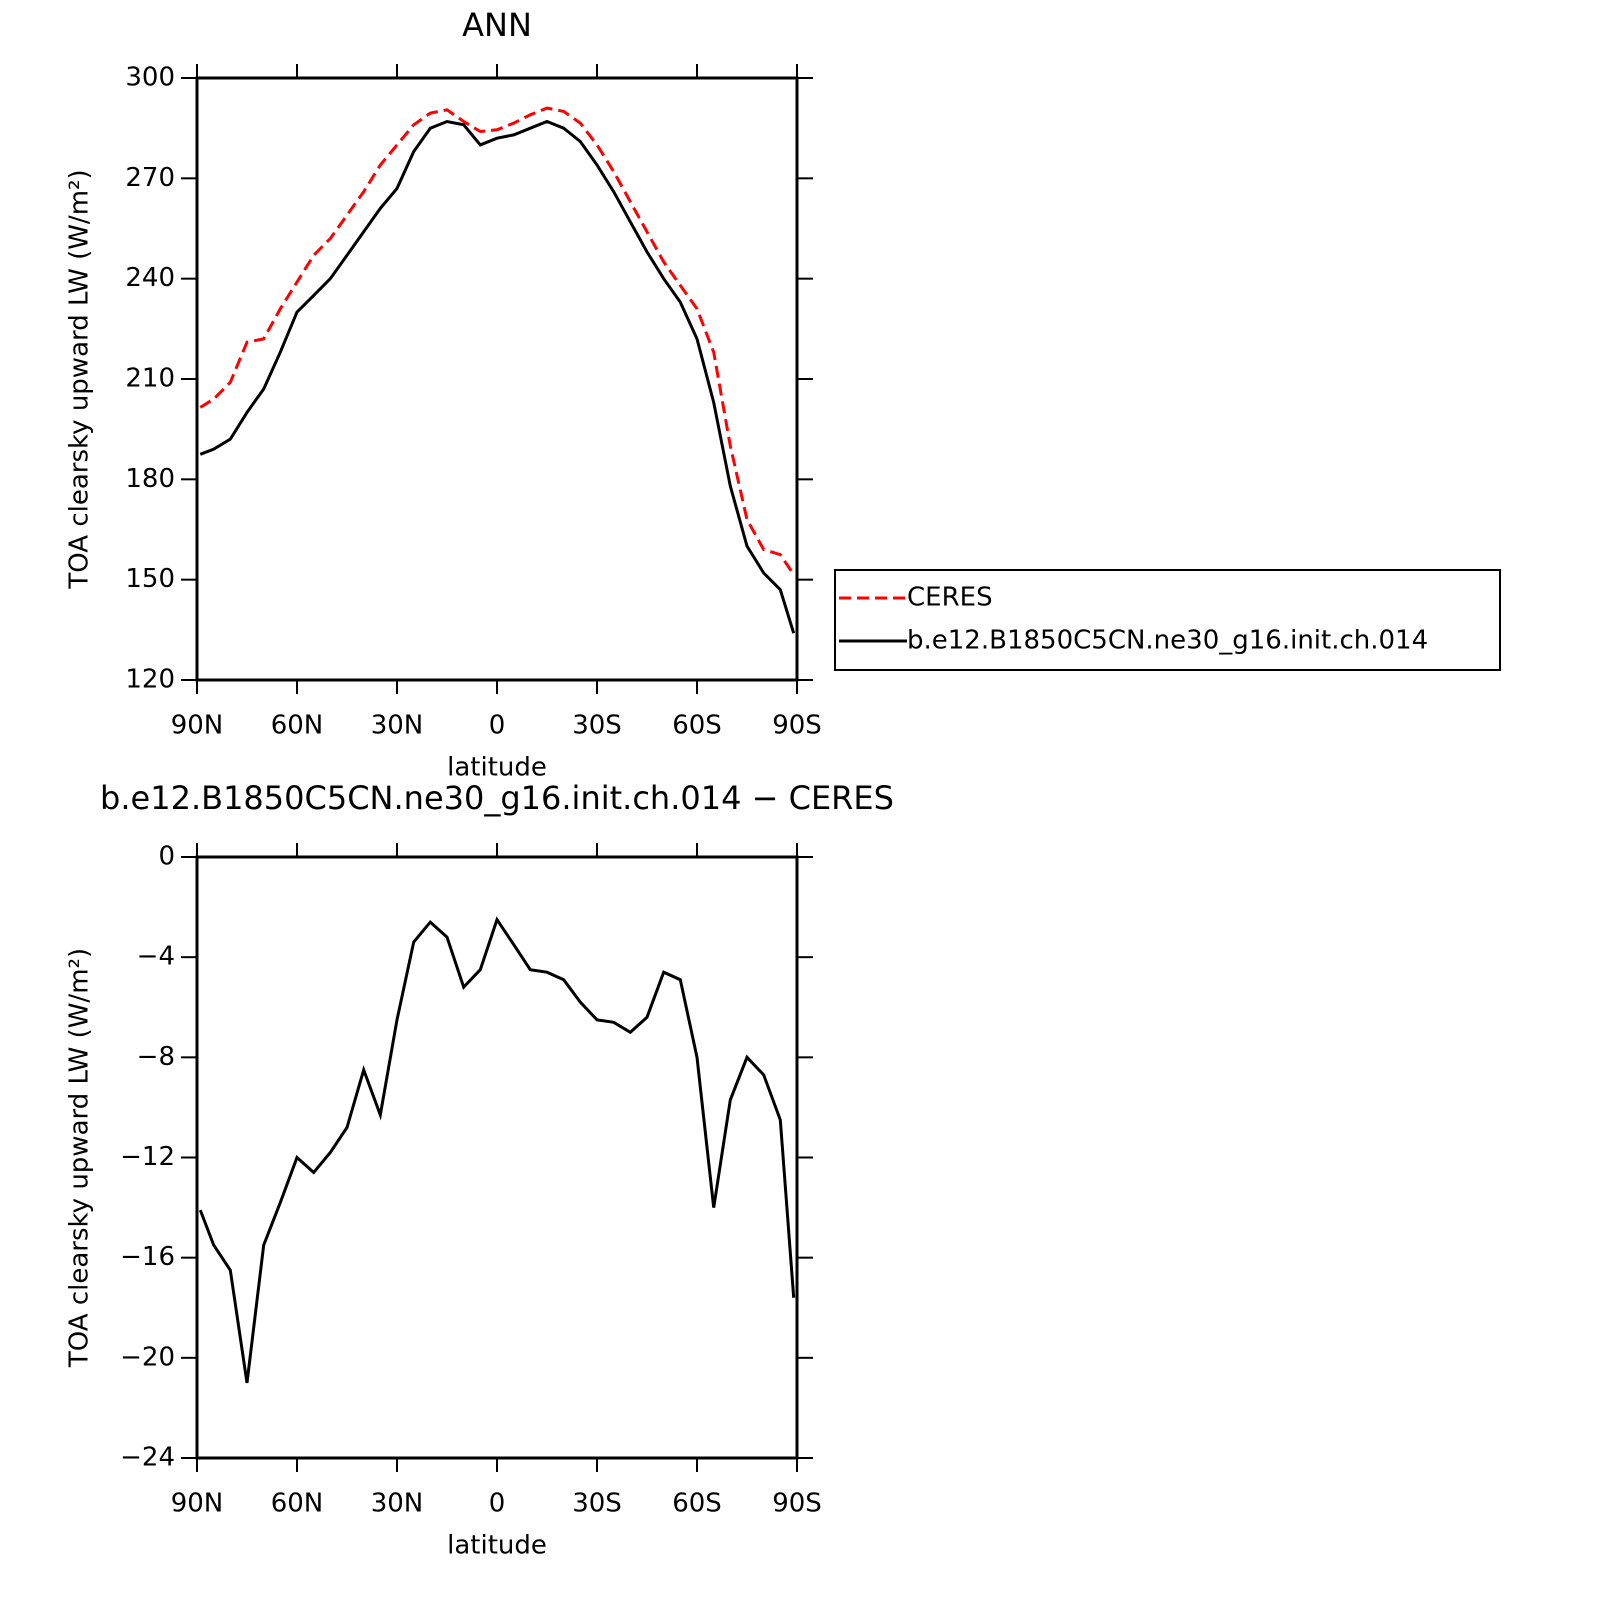 This screenshot has height=1607, width=1600. What do you see at coordinates (150, 78) in the screenshot?
I see `y-tick-label: 300` at bounding box center [150, 78].